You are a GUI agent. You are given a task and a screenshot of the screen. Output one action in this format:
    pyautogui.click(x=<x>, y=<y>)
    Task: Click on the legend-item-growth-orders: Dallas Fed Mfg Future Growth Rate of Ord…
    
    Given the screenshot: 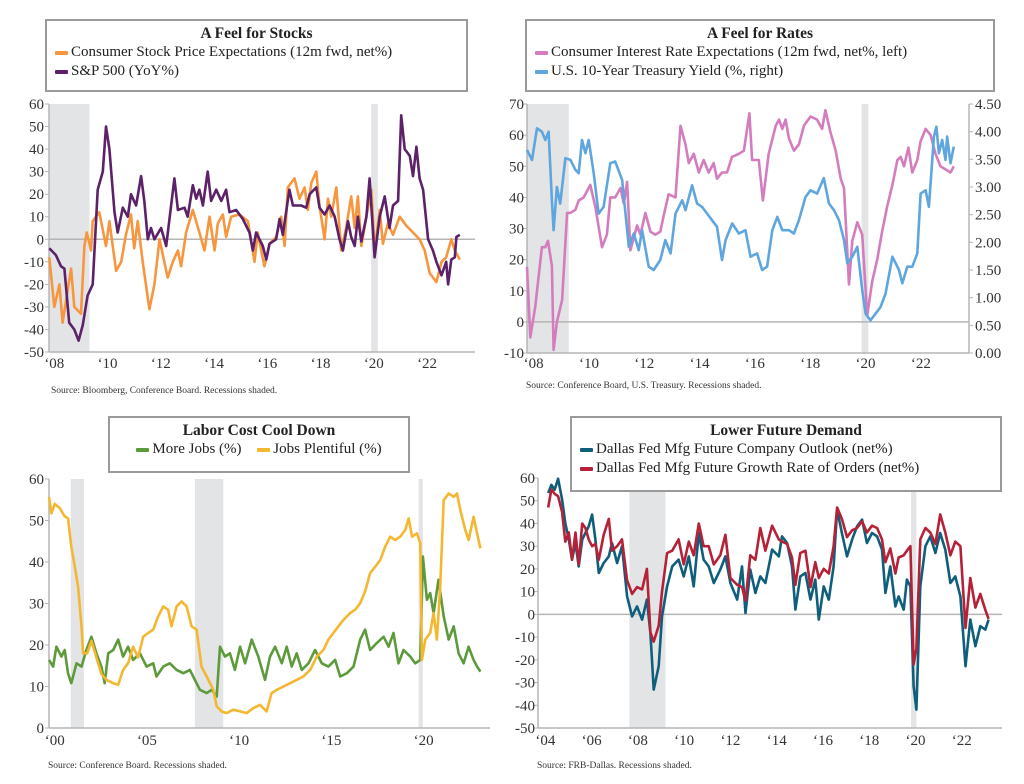 What is the action you would take?
    pyautogui.click(x=786, y=468)
    